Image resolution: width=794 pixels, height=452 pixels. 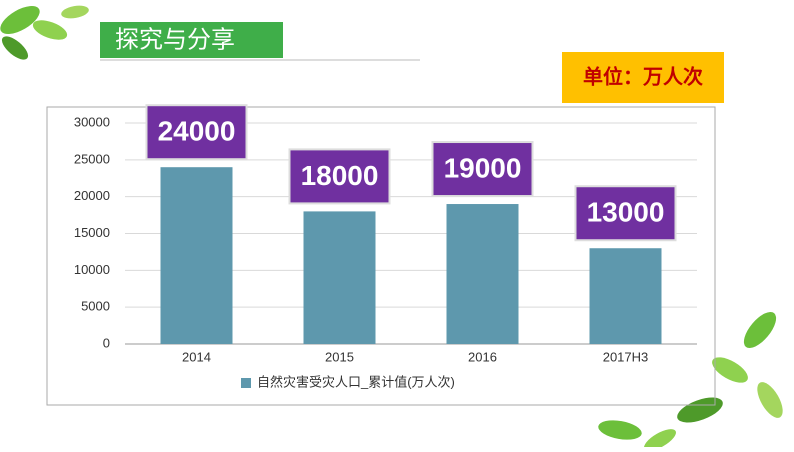 I want to click on header-box, so click(x=191, y=40).